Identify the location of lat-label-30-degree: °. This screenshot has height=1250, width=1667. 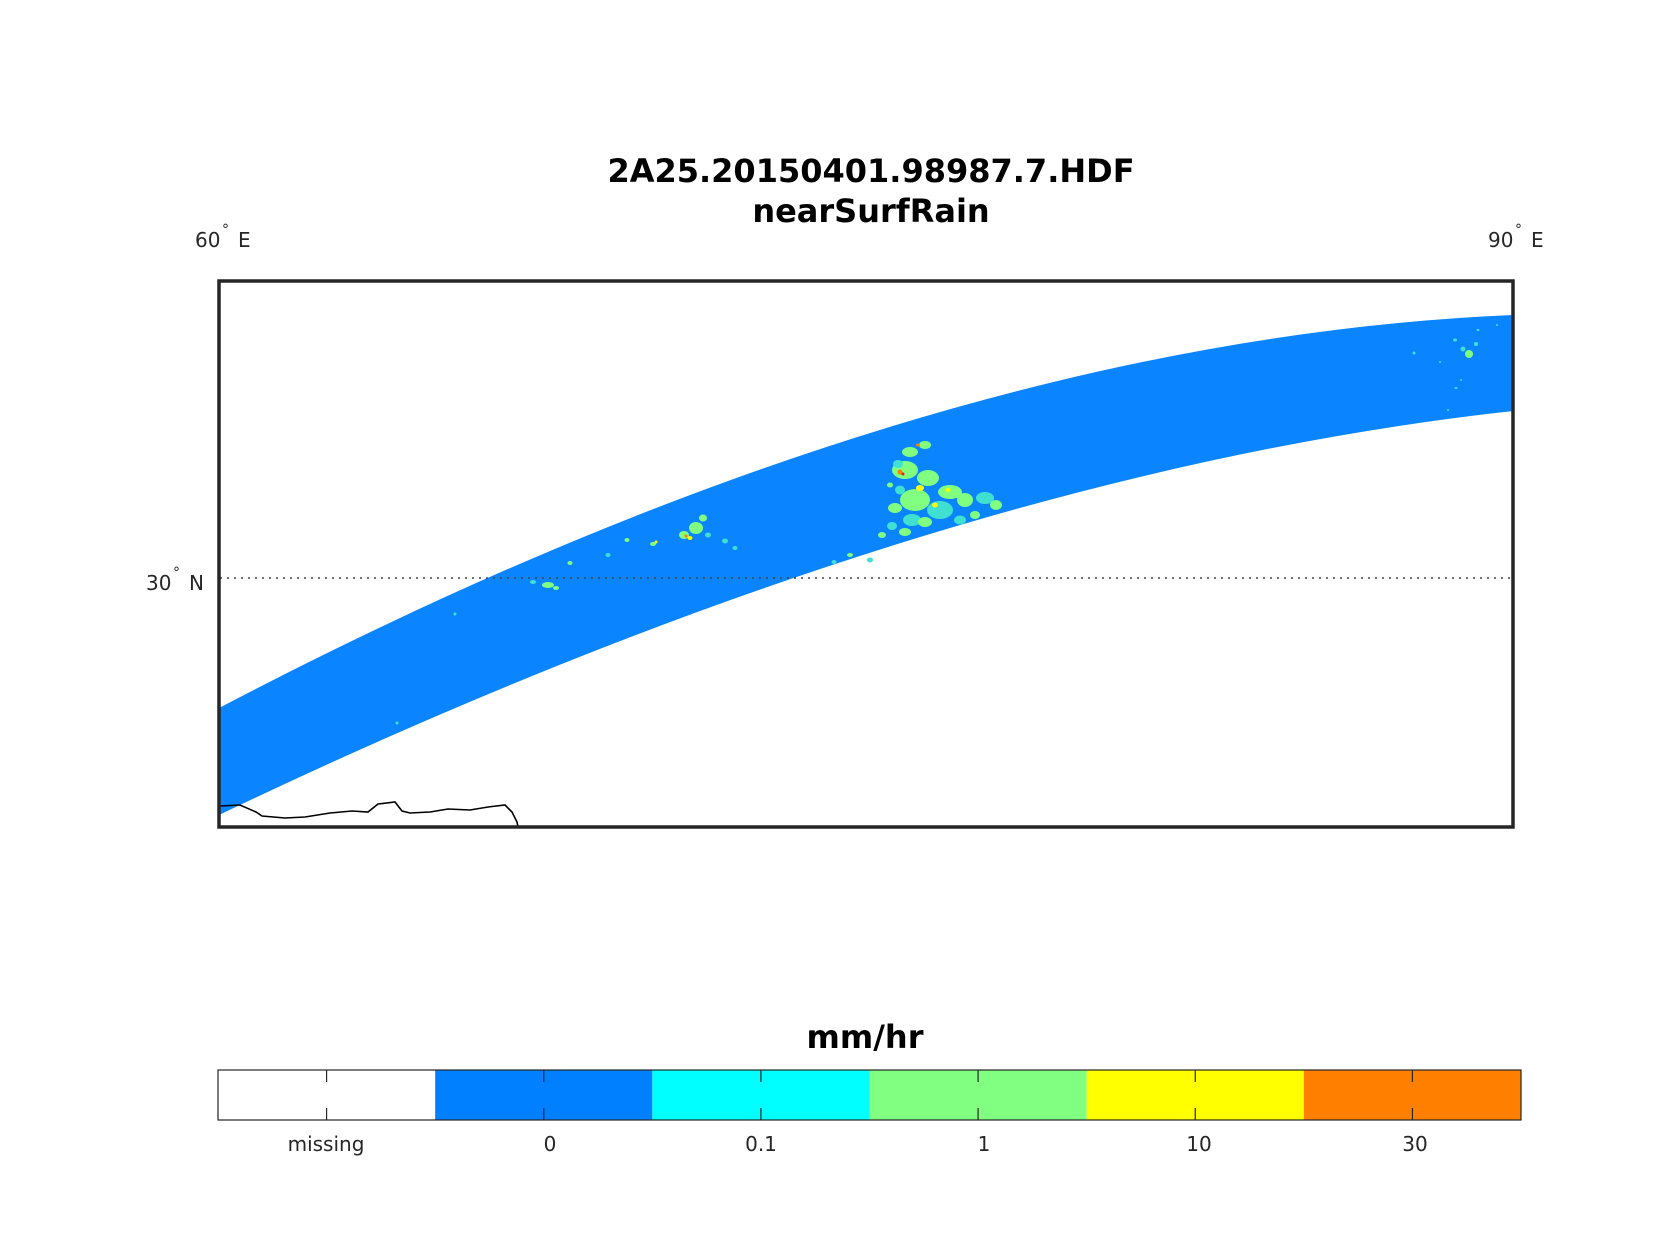
(176, 573).